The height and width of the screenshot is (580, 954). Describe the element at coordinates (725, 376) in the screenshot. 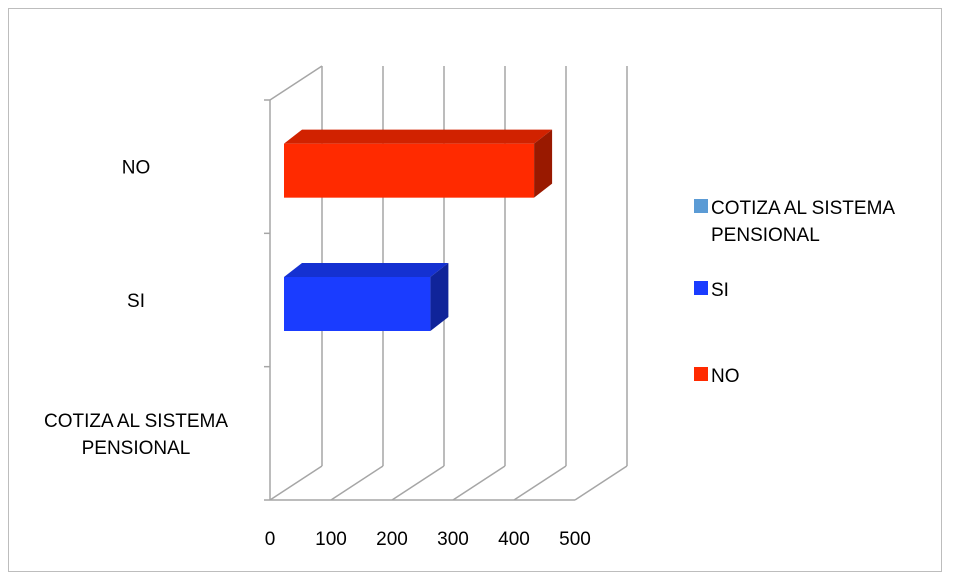

I see `legend-label-2: NO` at that location.